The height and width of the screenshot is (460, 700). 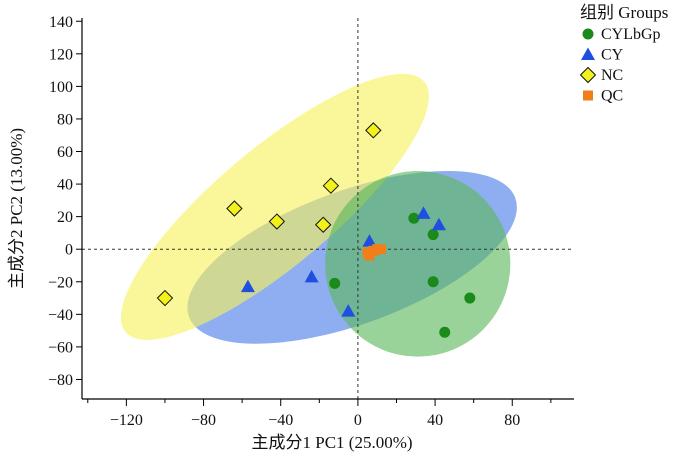 I want to click on x-tick-label: −40, so click(x=280, y=420).